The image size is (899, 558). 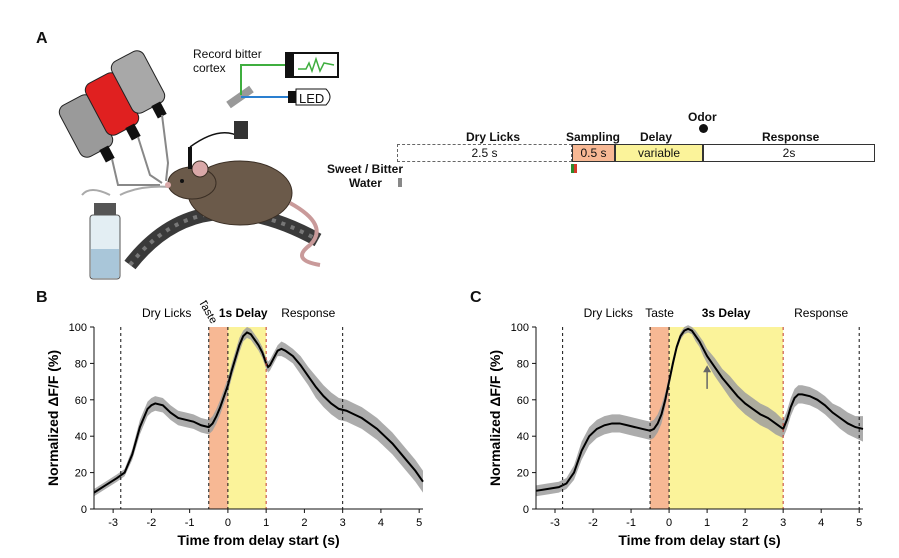 I want to click on sweet-bitter-label: Sweet / Bitter, so click(x=365, y=169).